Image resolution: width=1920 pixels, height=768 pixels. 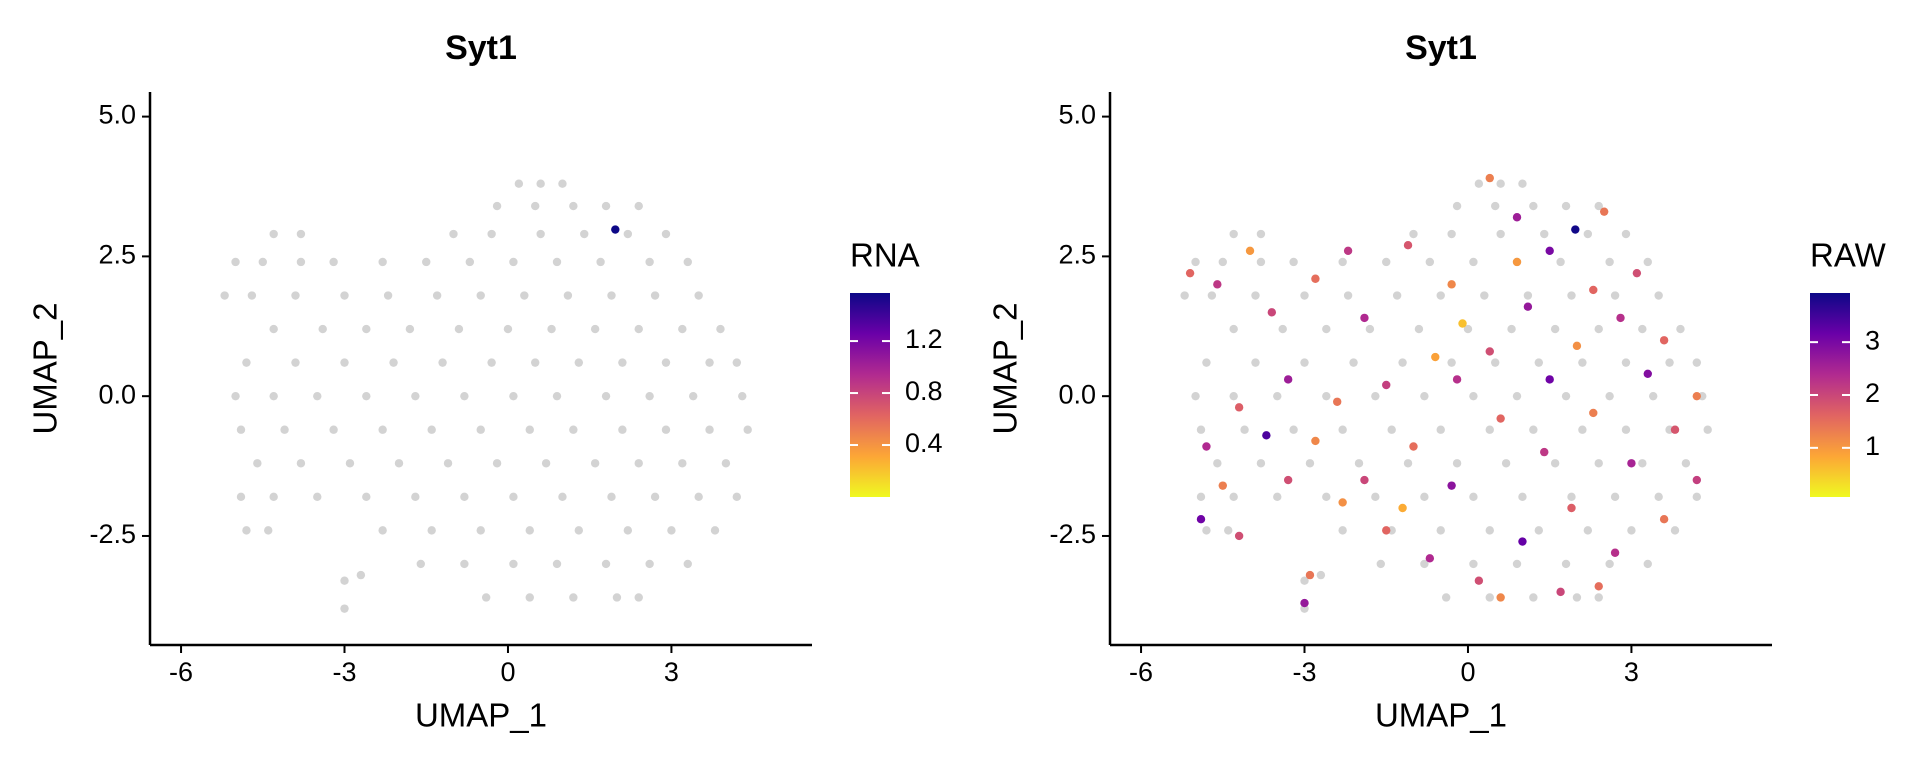 What do you see at coordinates (1467, 672) in the screenshot?
I see `x-tick-label: 0` at bounding box center [1467, 672].